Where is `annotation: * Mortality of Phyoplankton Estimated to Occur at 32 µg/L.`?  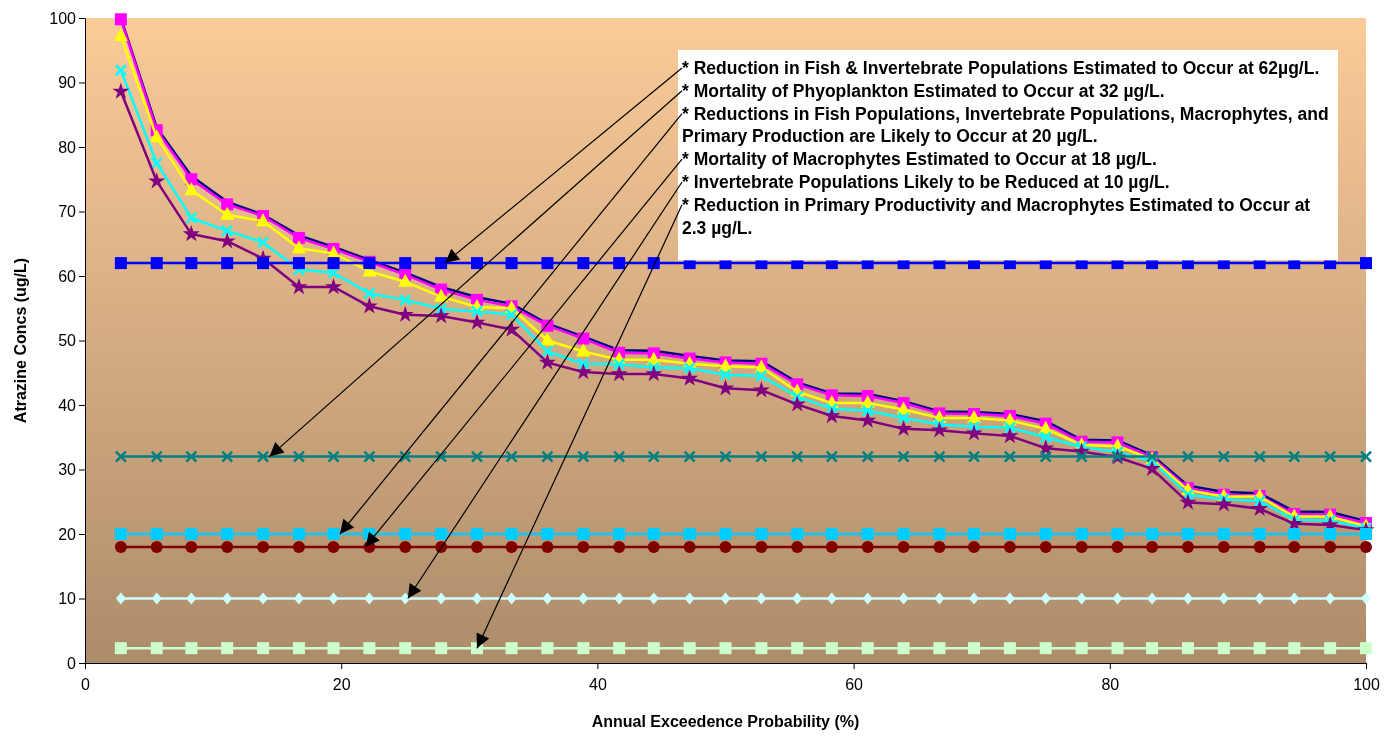
annotation: * Mortality of Phyoplankton Estimated to Occur at 32 µg/L. is located at coordinates (923, 90).